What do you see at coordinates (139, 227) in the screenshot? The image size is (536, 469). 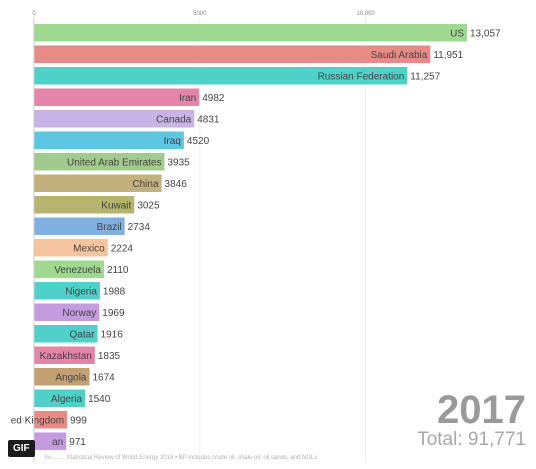 I see `bar-value-label: 2734` at bounding box center [139, 227].